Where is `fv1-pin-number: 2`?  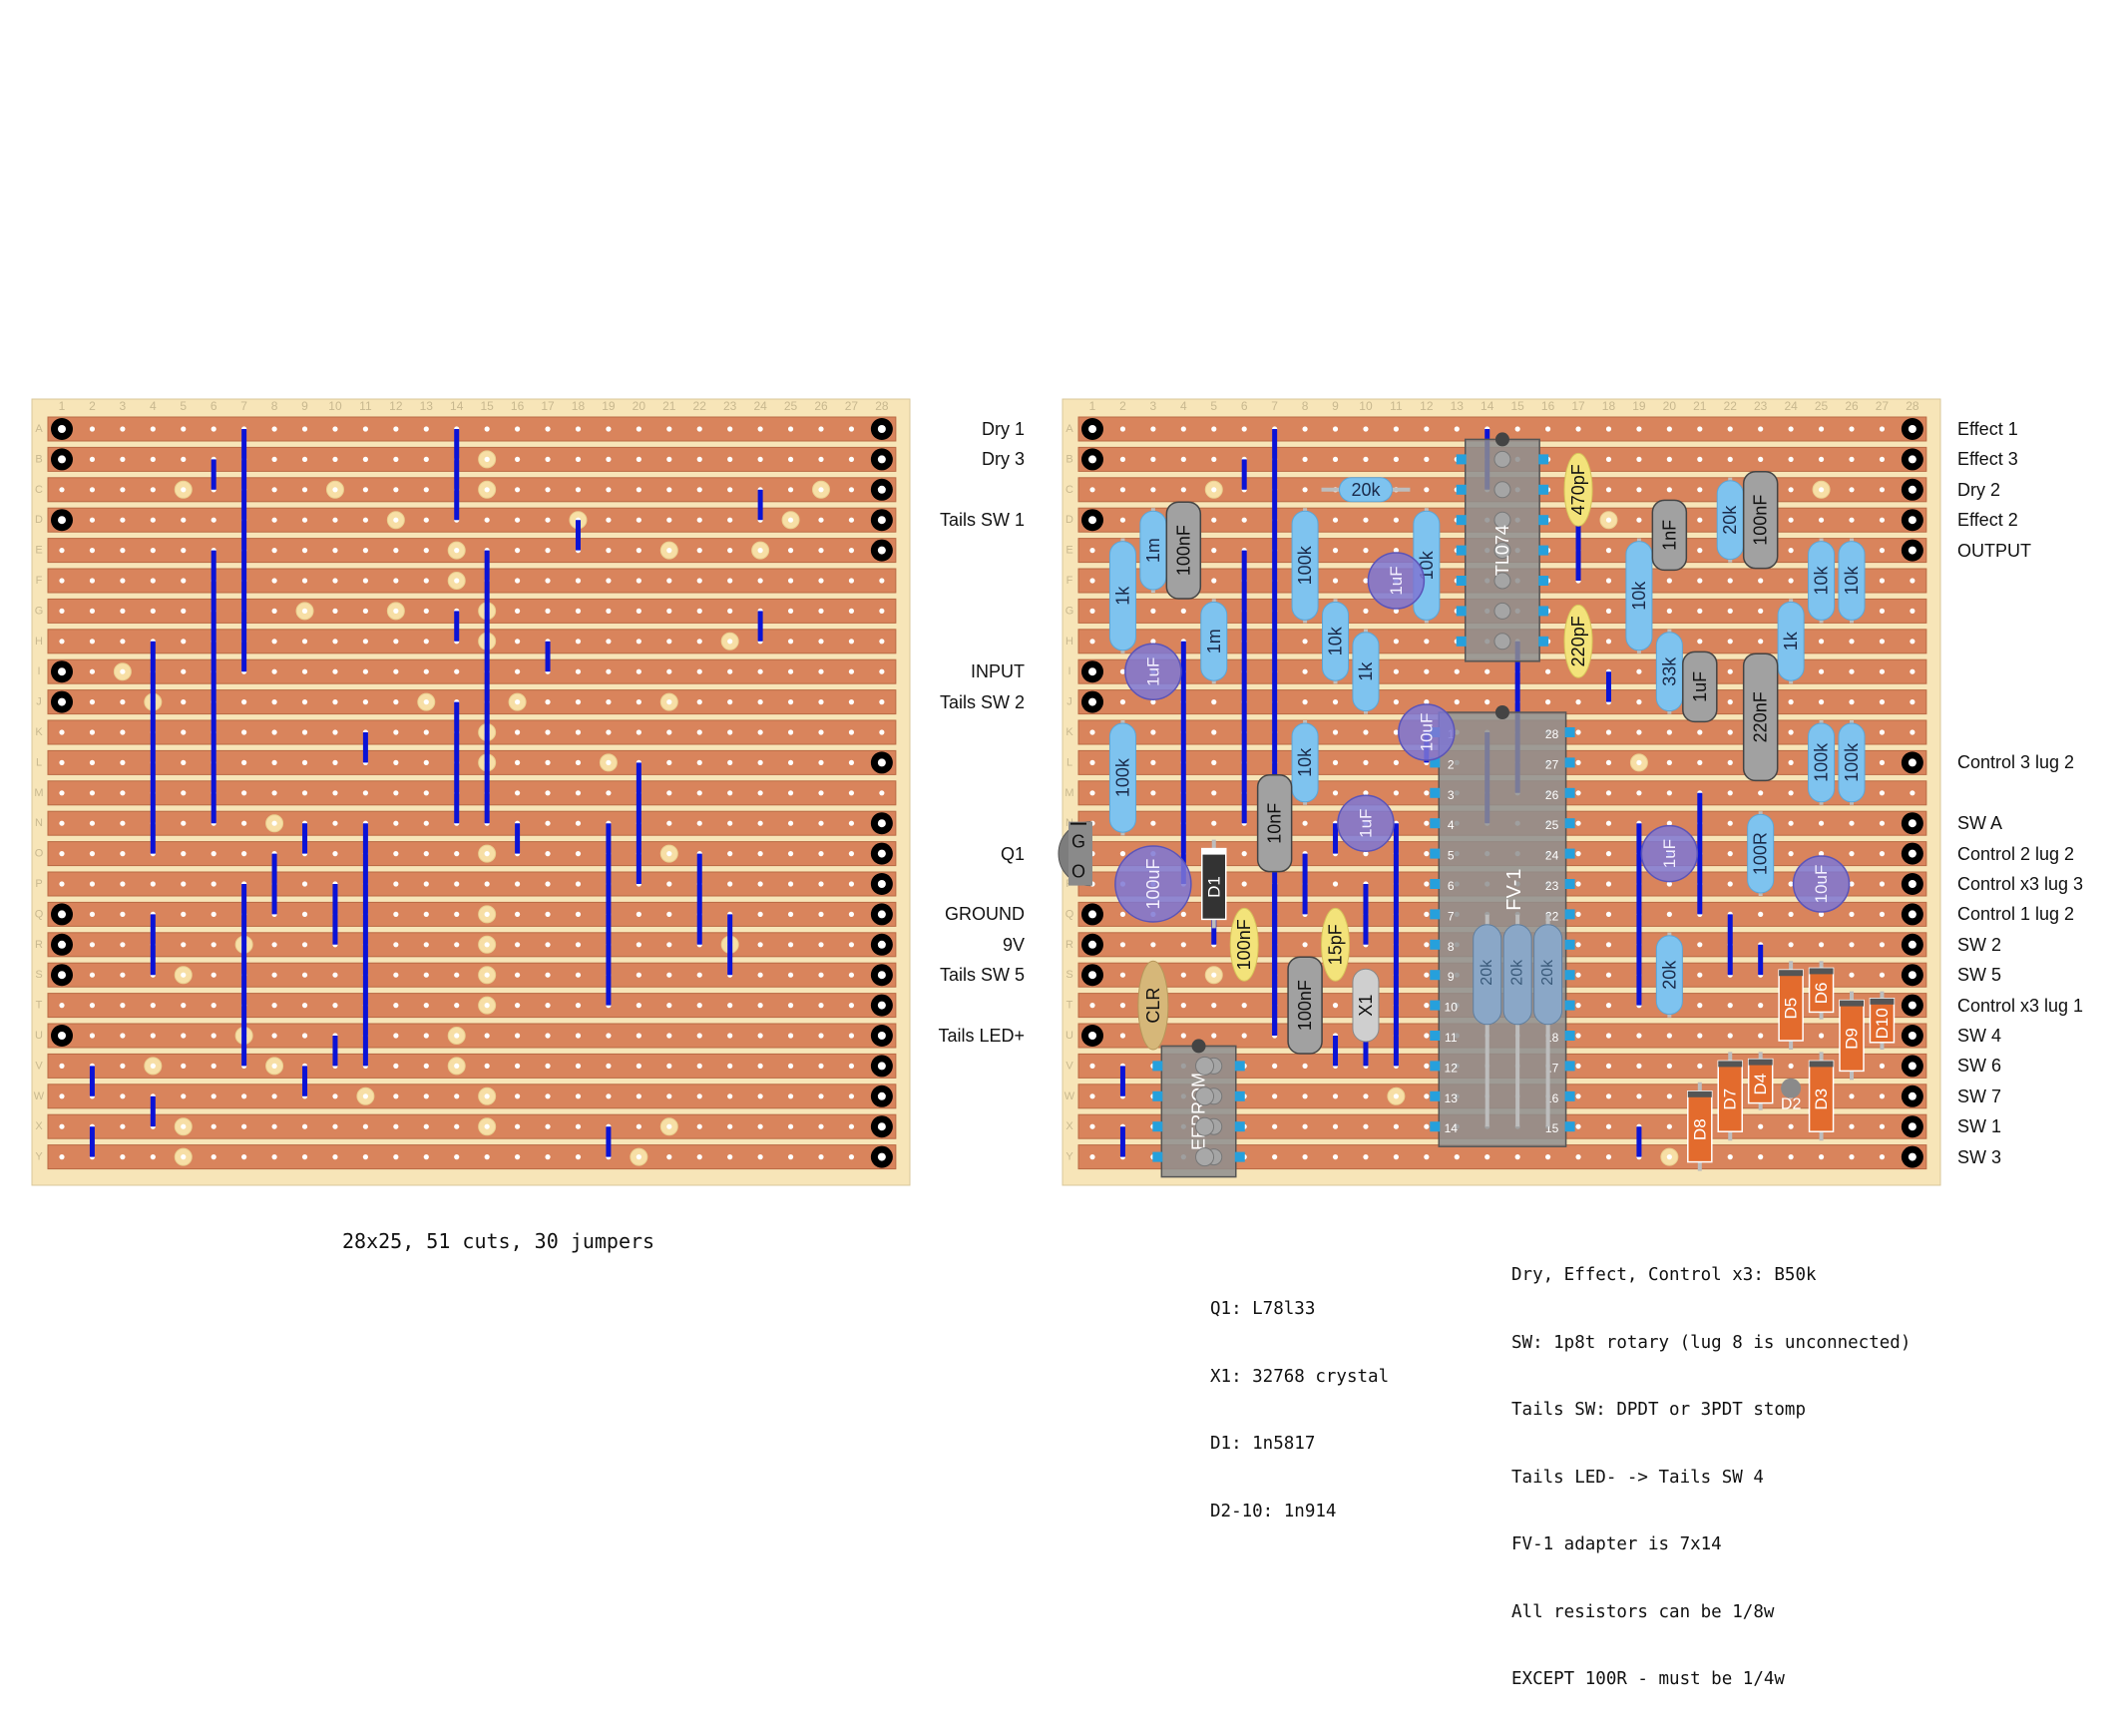 fv1-pin-number: 2 is located at coordinates (1451, 764).